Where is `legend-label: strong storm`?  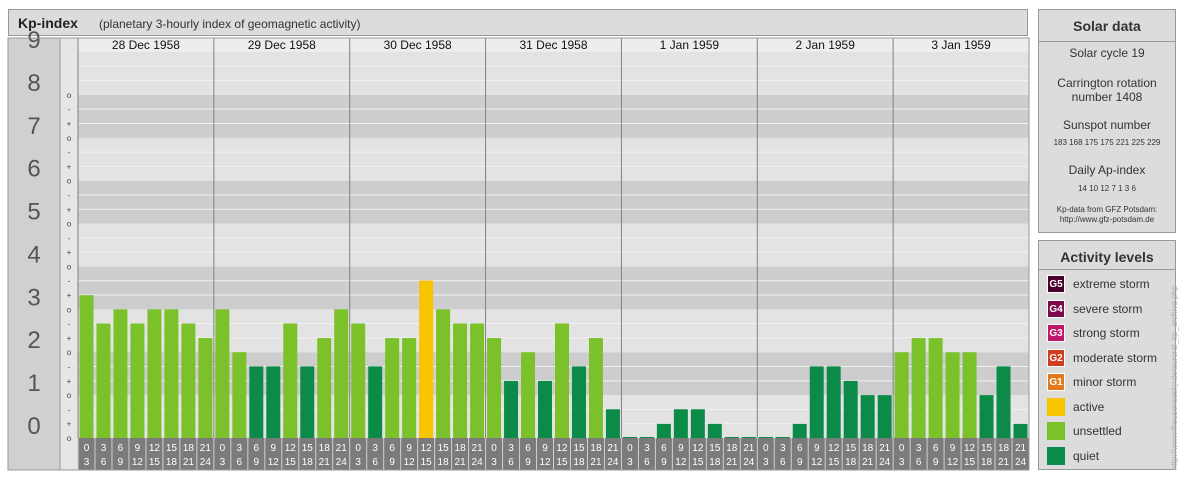 legend-label: strong storm is located at coordinates (1106, 333).